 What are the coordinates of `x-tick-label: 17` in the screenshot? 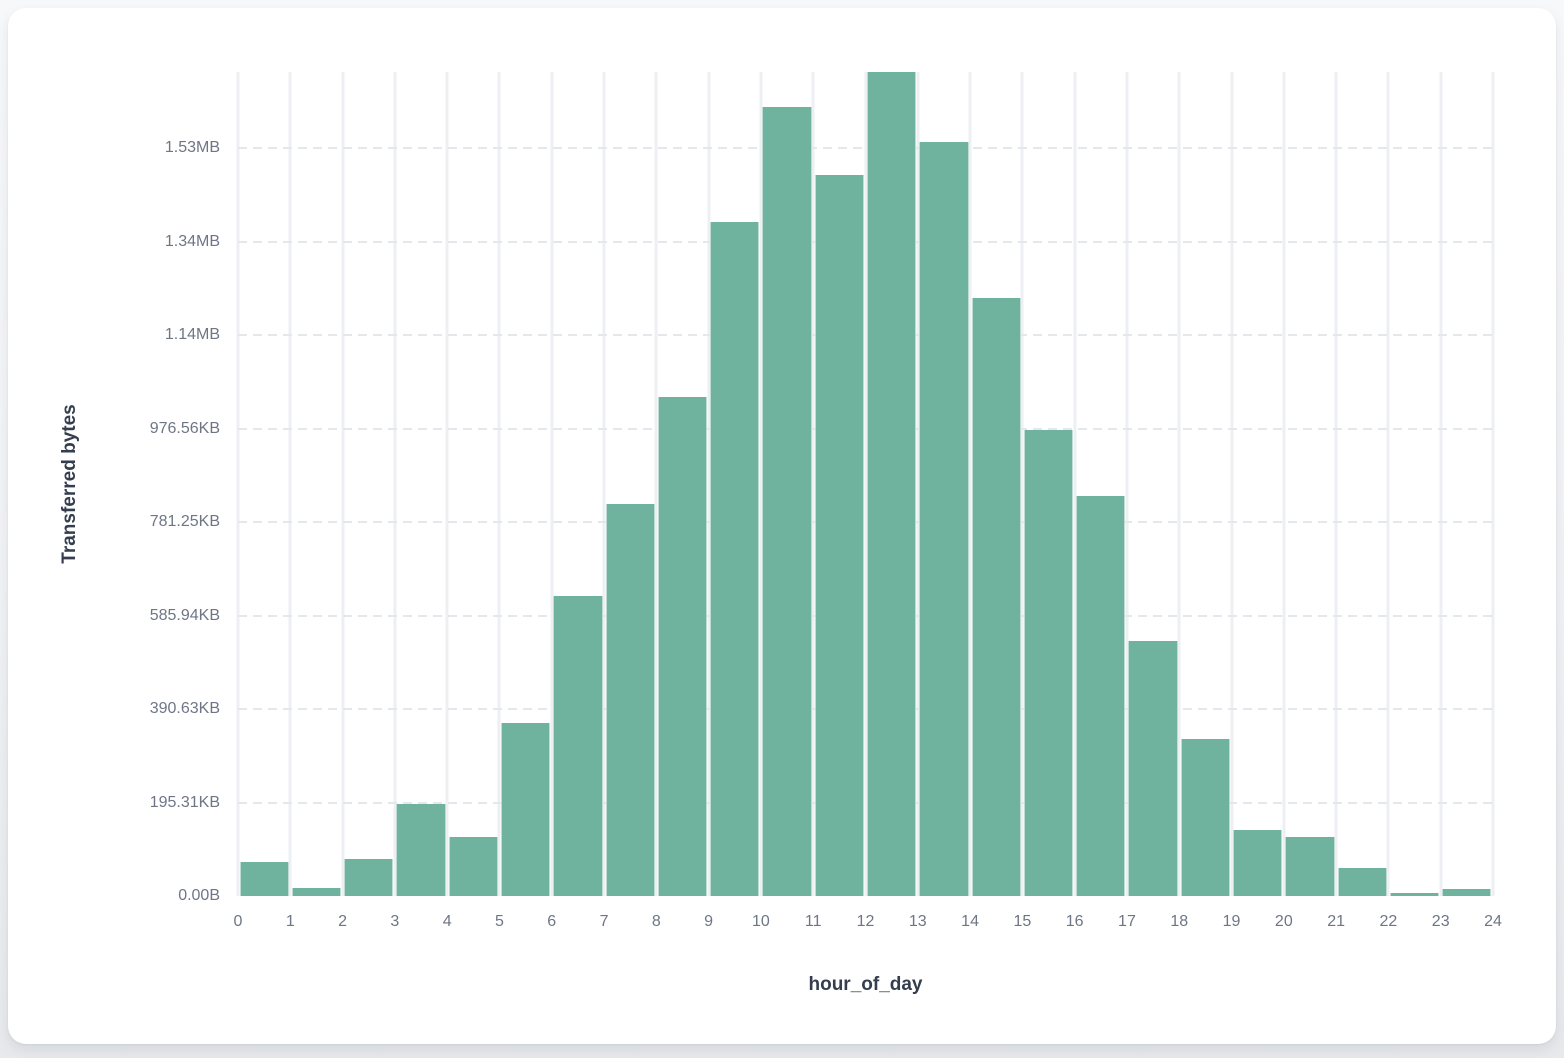 It's located at (1127, 921).